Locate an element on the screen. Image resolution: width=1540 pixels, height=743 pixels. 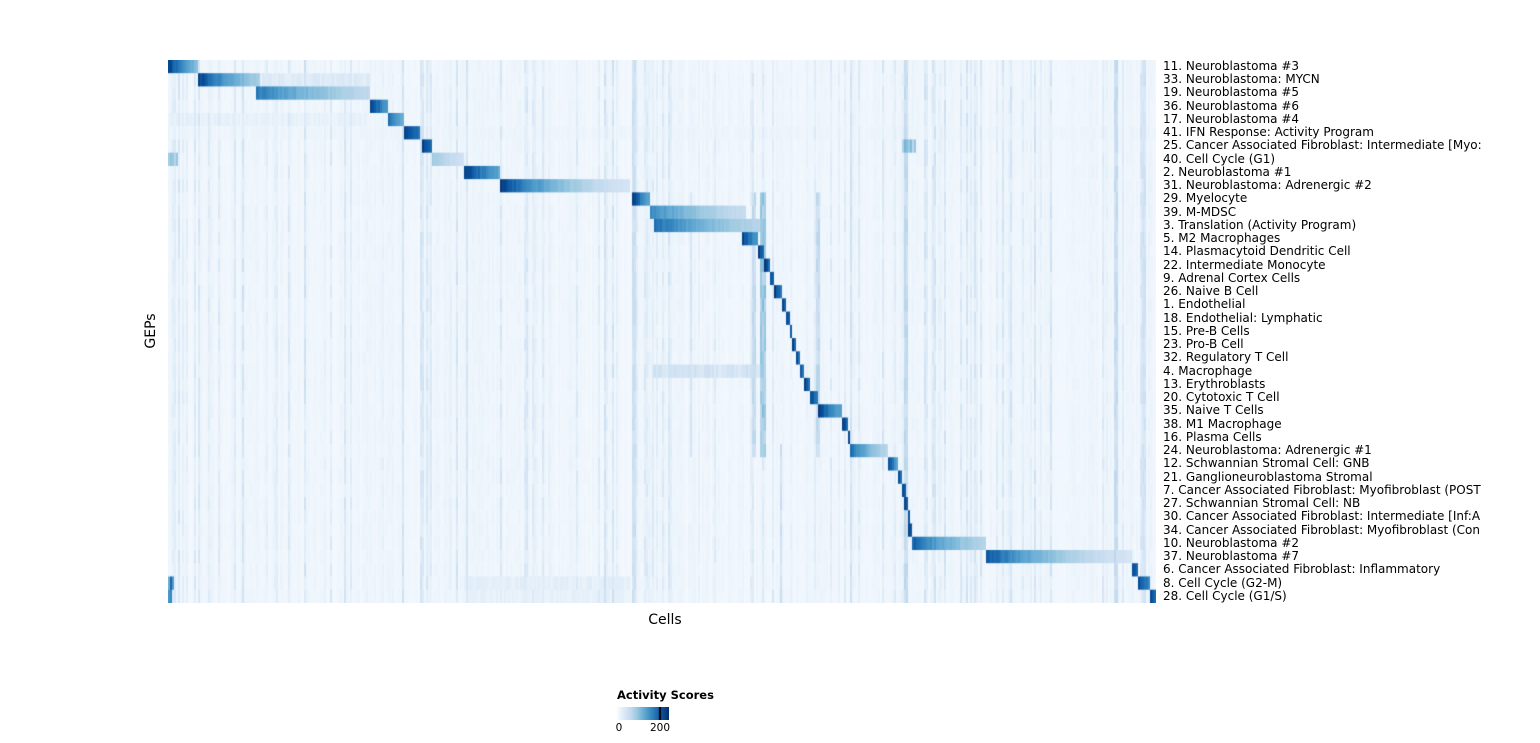
legend: Activity Scores 0 200 is located at coordinates (696, 711).